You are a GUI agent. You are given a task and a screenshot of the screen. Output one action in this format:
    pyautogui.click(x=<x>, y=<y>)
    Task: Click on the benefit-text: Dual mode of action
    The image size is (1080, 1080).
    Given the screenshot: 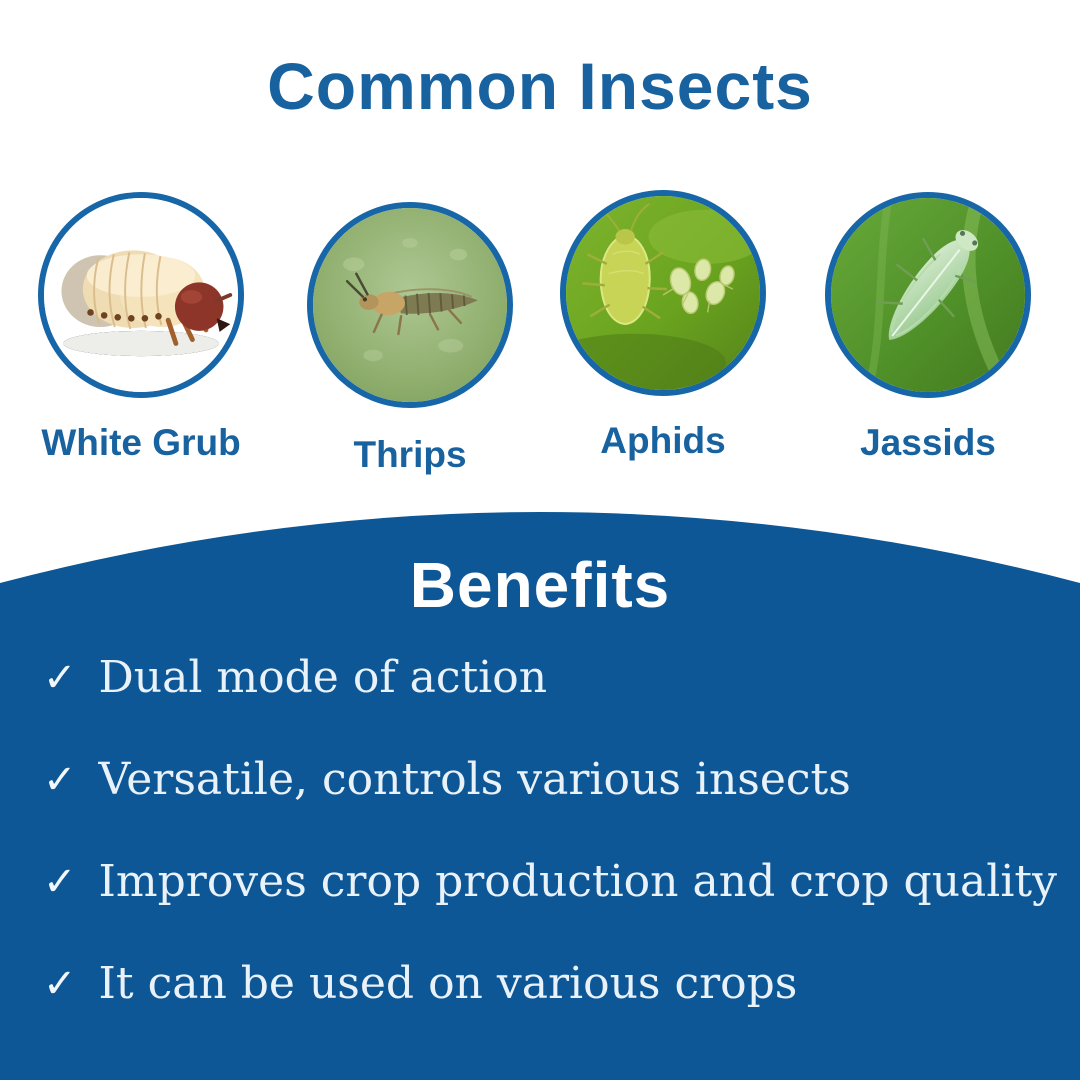 What is the action you would take?
    pyautogui.click(x=323, y=677)
    